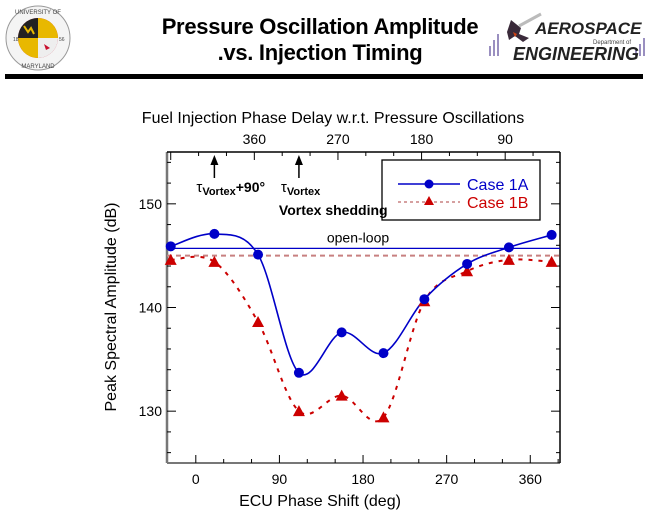  What do you see at coordinates (461, 190) in the screenshot?
I see `legend-box` at bounding box center [461, 190].